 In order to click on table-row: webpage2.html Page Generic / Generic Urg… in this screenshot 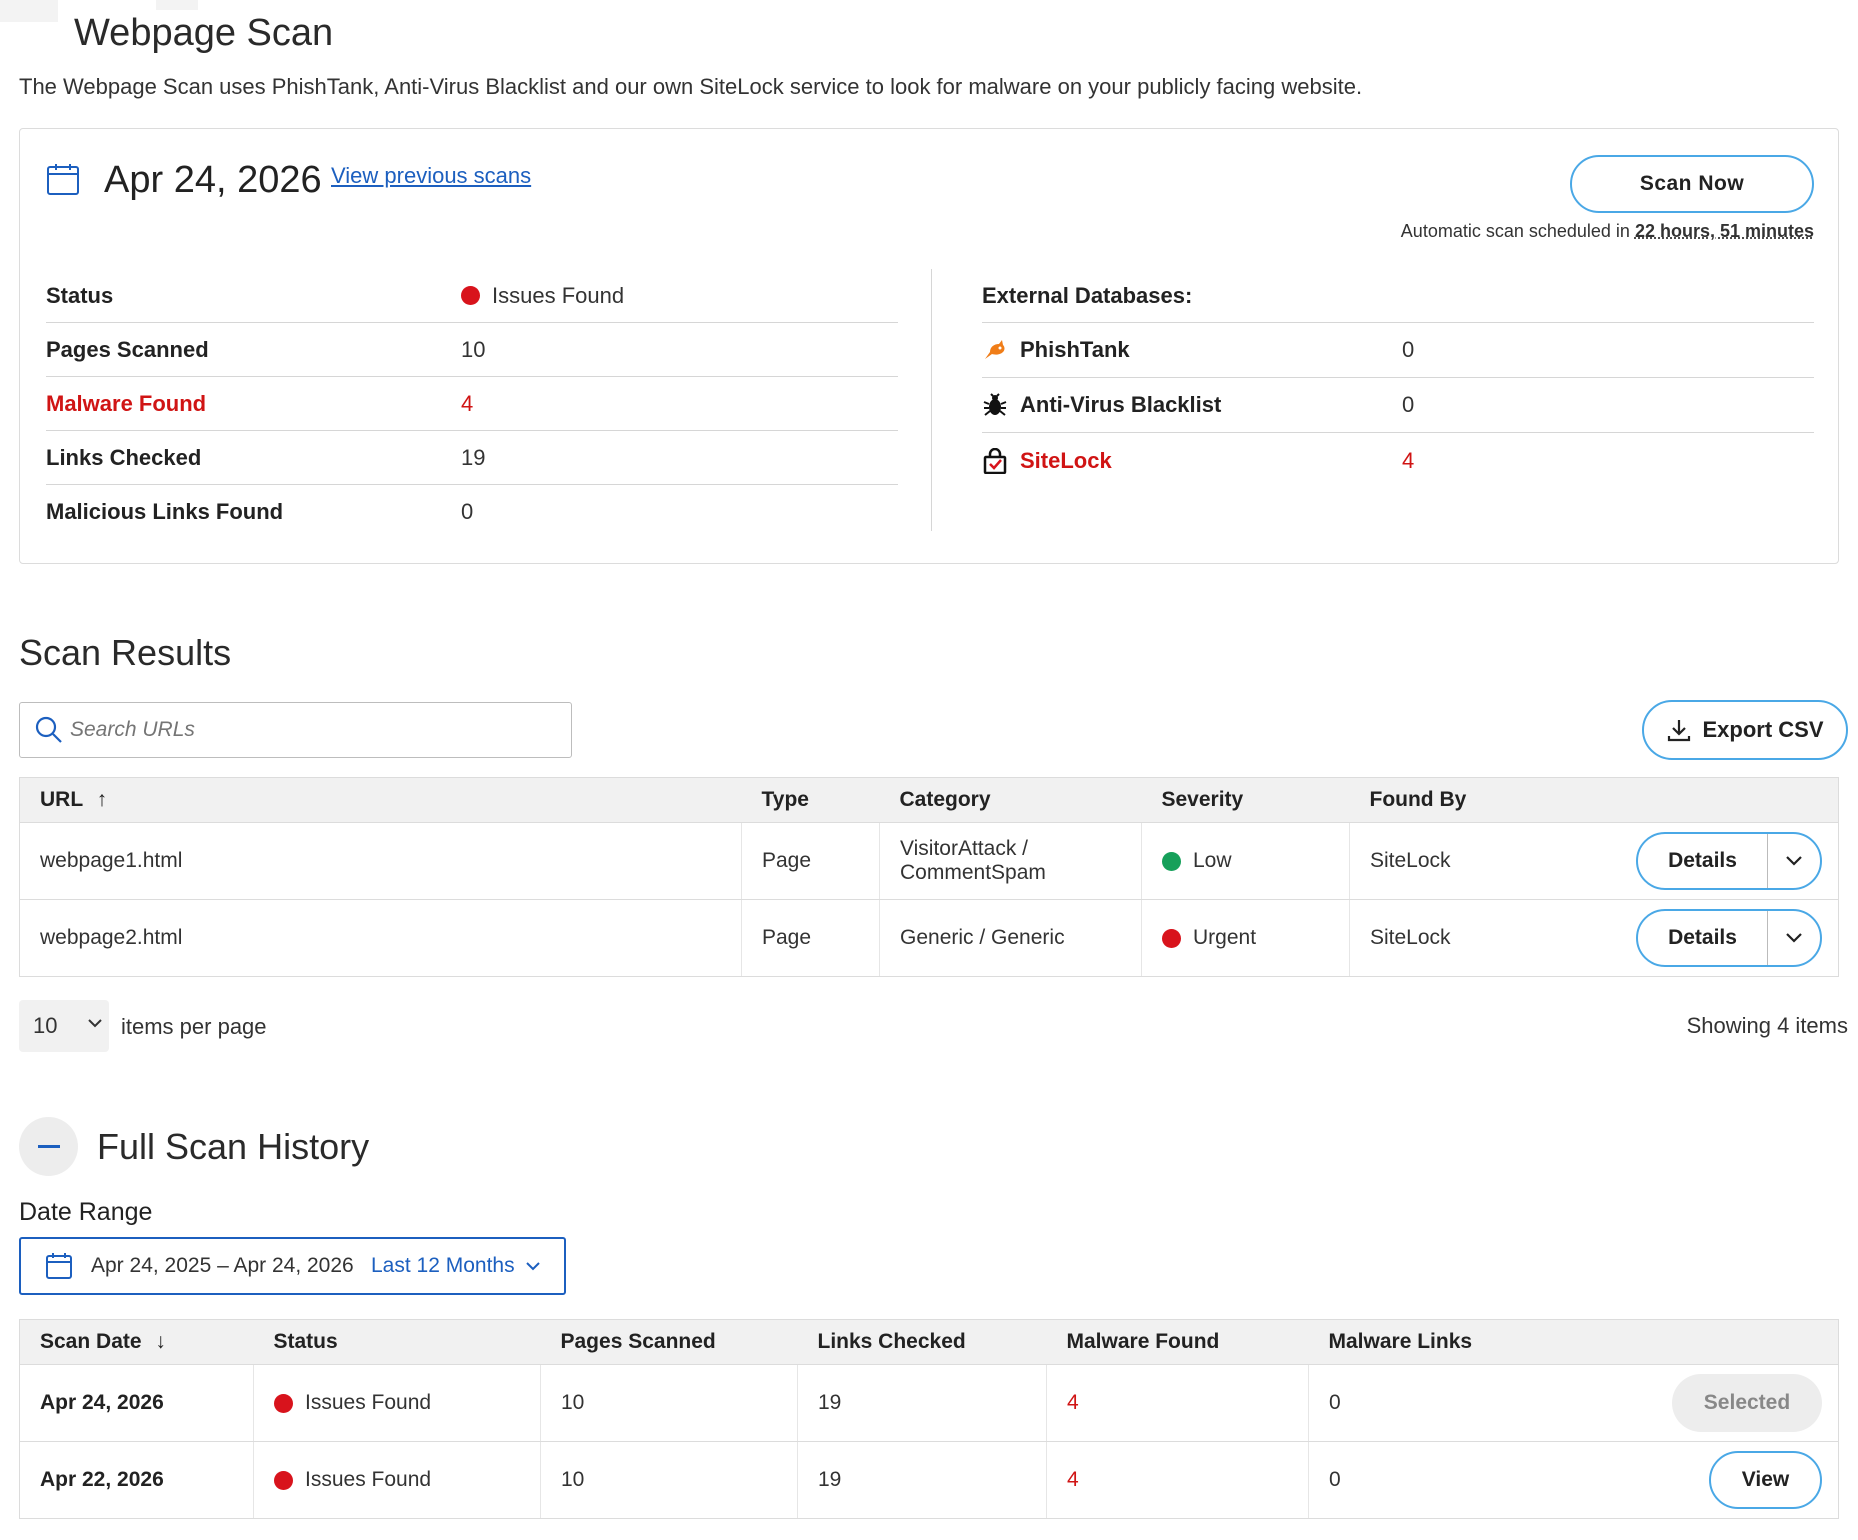, I will do `click(929, 938)`.